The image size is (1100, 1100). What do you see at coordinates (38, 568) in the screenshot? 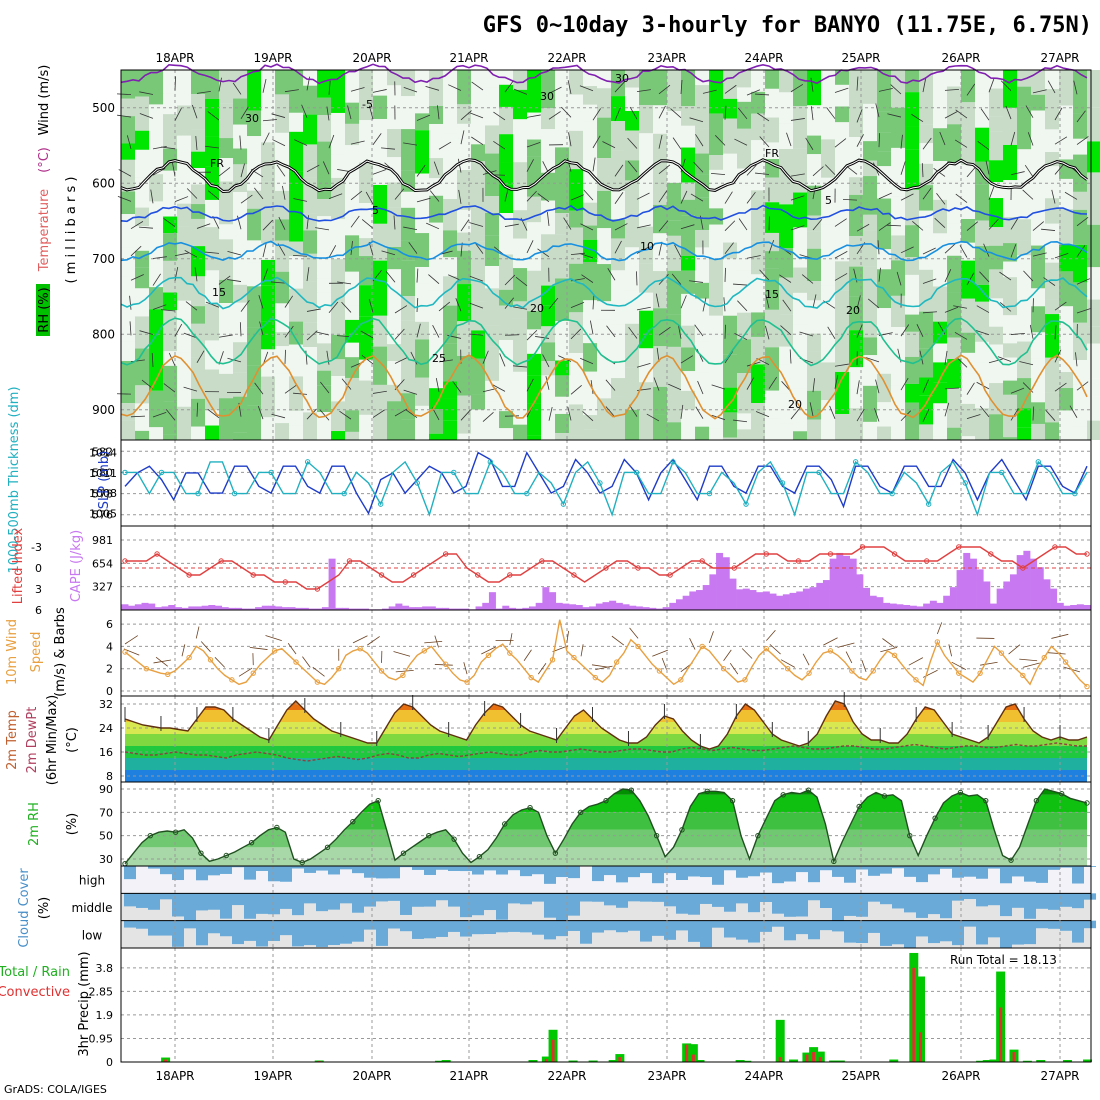
I see `li-tick-label: 0` at bounding box center [38, 568].